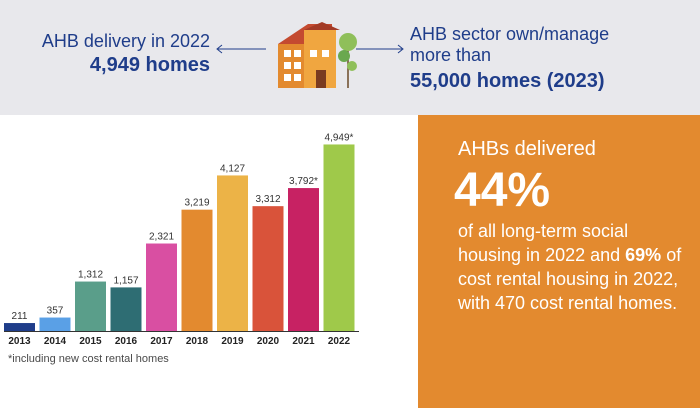 This screenshot has height=408, width=700. I want to click on delivery-block: AHB delivery in 2022 4,949 homes, so click(125, 54).